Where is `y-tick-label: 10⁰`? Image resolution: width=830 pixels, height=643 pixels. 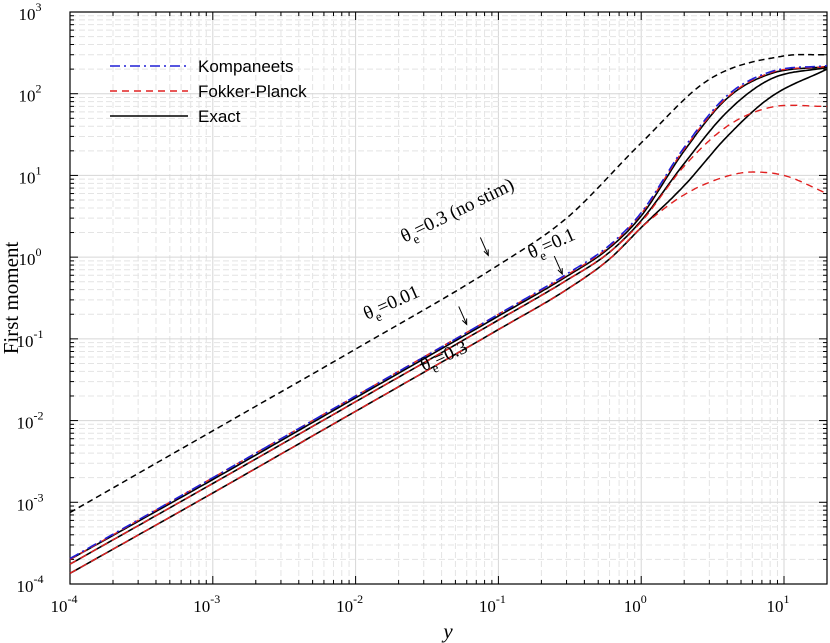 y-tick-label: 10⁰ is located at coordinates (30, 257).